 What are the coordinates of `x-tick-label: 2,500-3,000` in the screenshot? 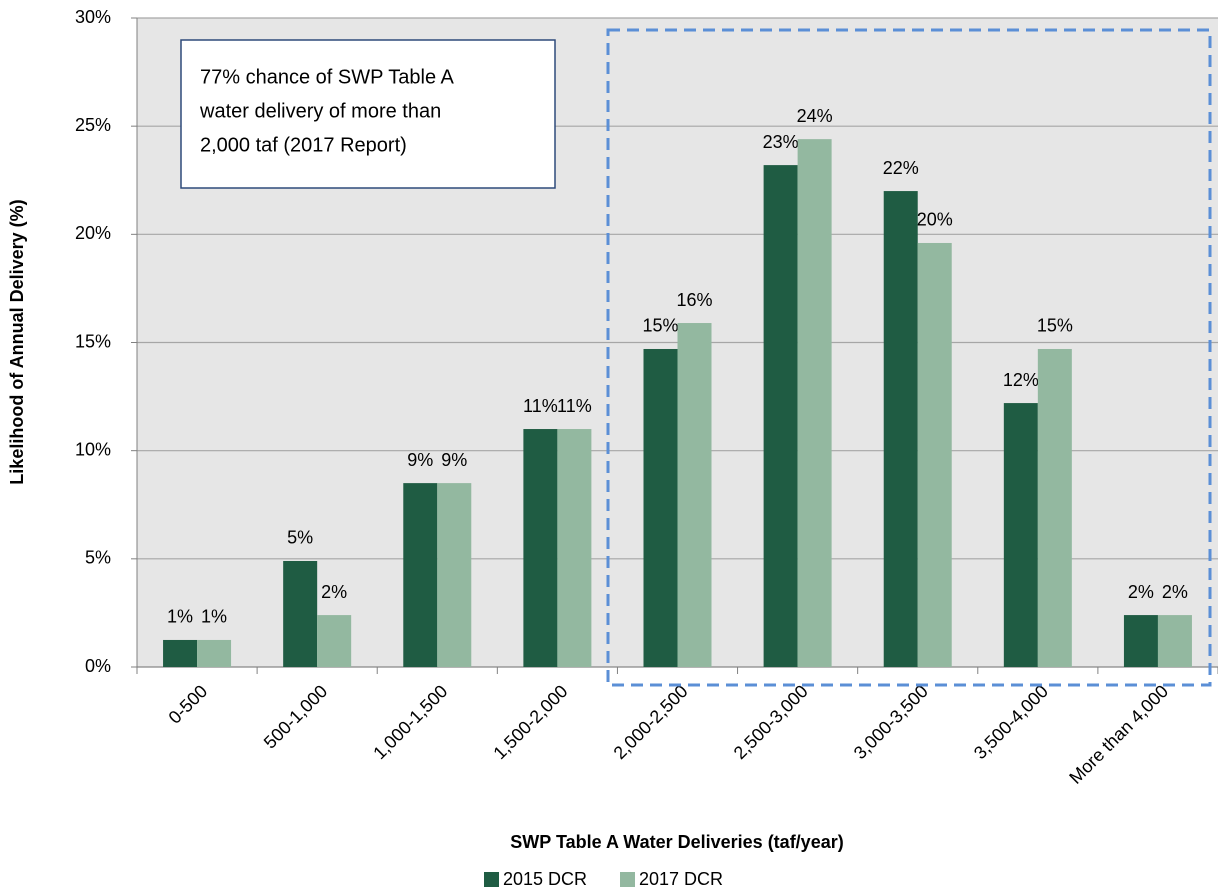 It's located at (771, 722).